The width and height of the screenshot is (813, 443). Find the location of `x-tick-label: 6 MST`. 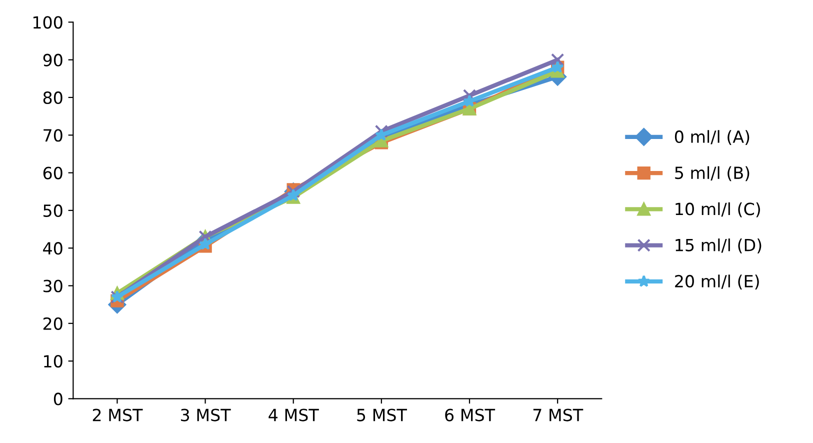

x-tick-label: 6 MST is located at coordinates (470, 415).